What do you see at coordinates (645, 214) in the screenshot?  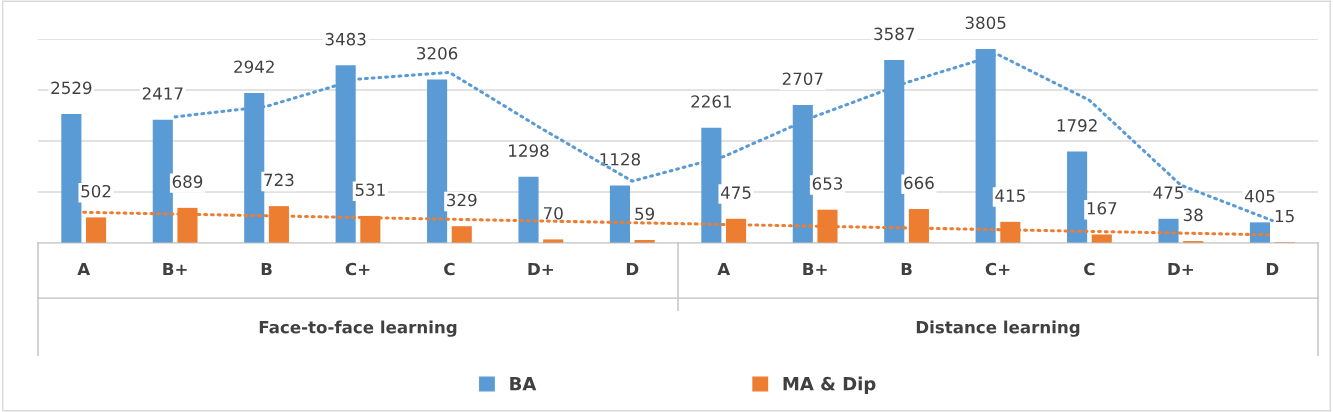 I see `data-label: 59` at bounding box center [645, 214].